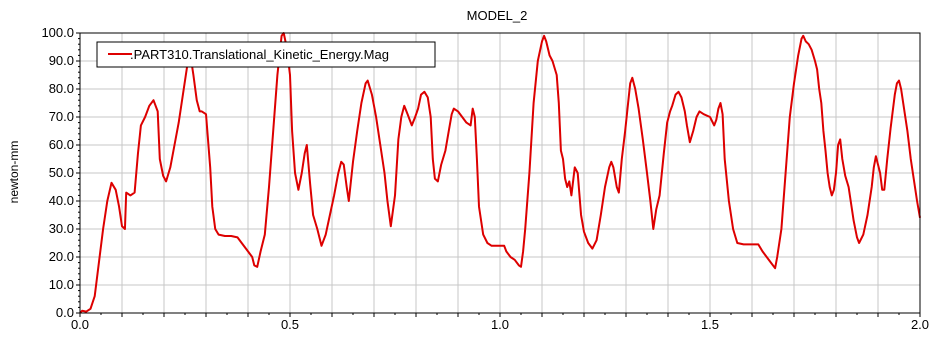 The width and height of the screenshot is (933, 340). What do you see at coordinates (65, 312) in the screenshot?
I see `y-tick-label: 0.0` at bounding box center [65, 312].